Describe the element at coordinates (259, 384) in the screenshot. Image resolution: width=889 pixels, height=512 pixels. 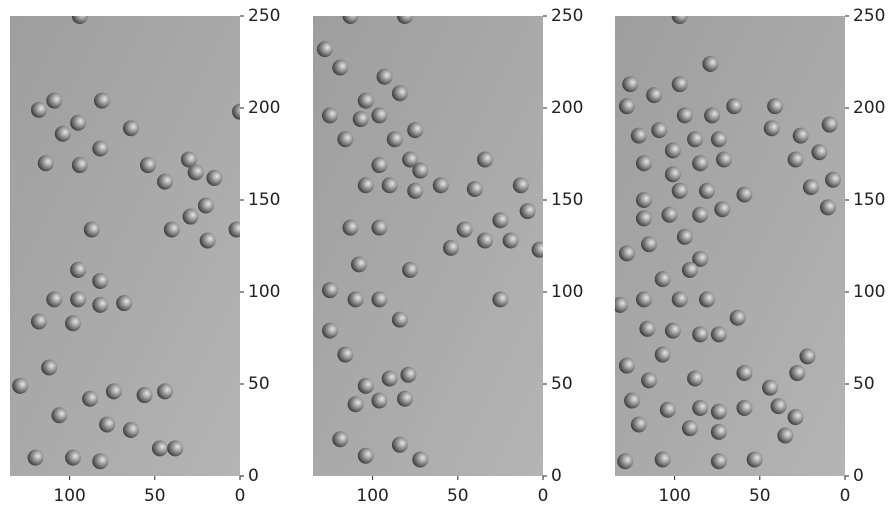
I see `y-tick-label: 50` at that location.